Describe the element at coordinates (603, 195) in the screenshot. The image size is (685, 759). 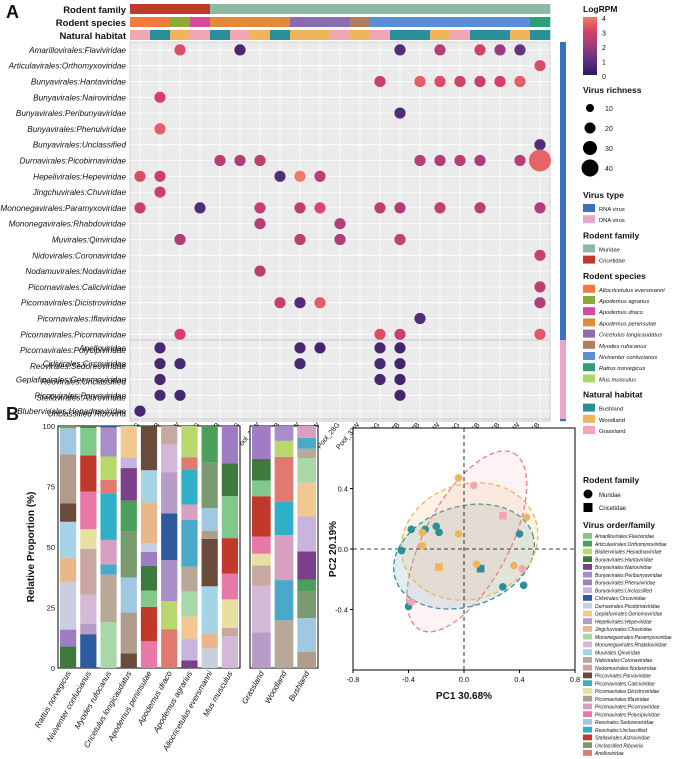
I see `legend-block-title: Virus type` at that location.